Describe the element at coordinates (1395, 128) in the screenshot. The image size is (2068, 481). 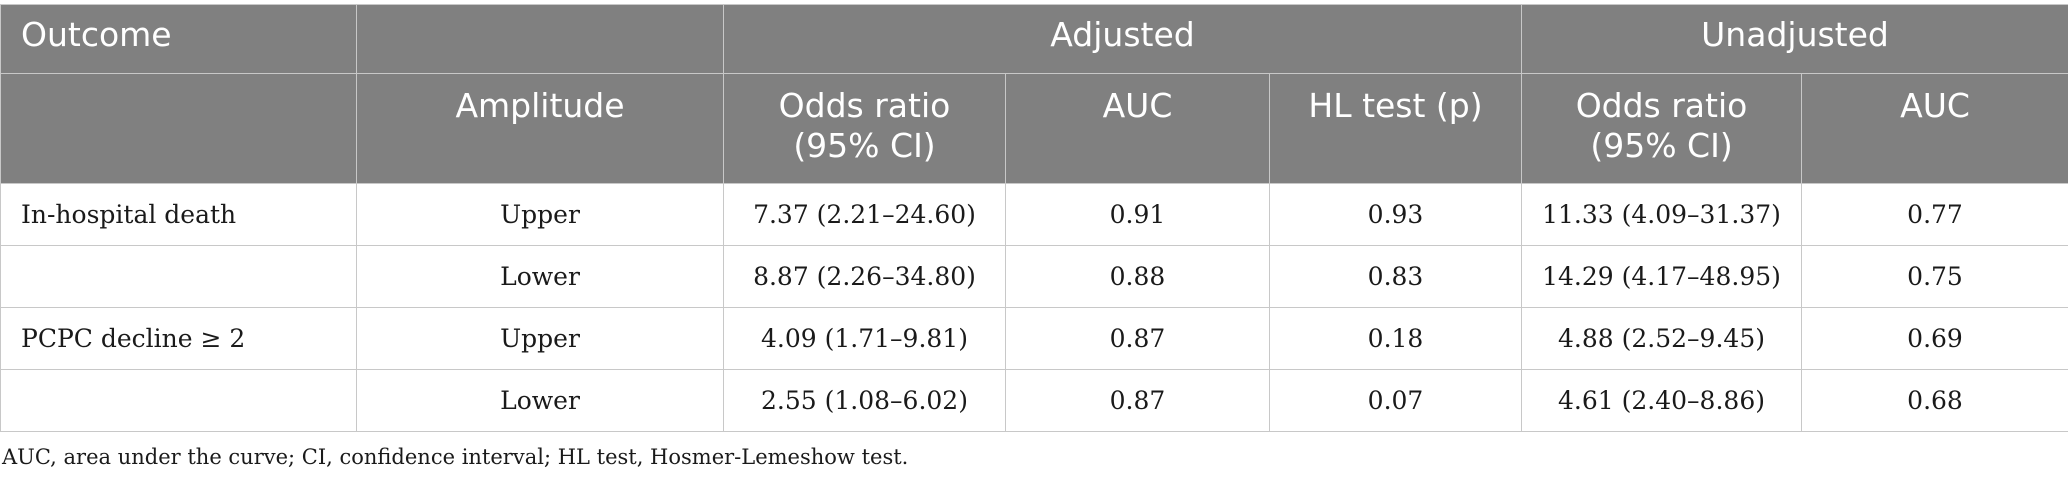
I see `header-hl-test: HL test (p)` at that location.